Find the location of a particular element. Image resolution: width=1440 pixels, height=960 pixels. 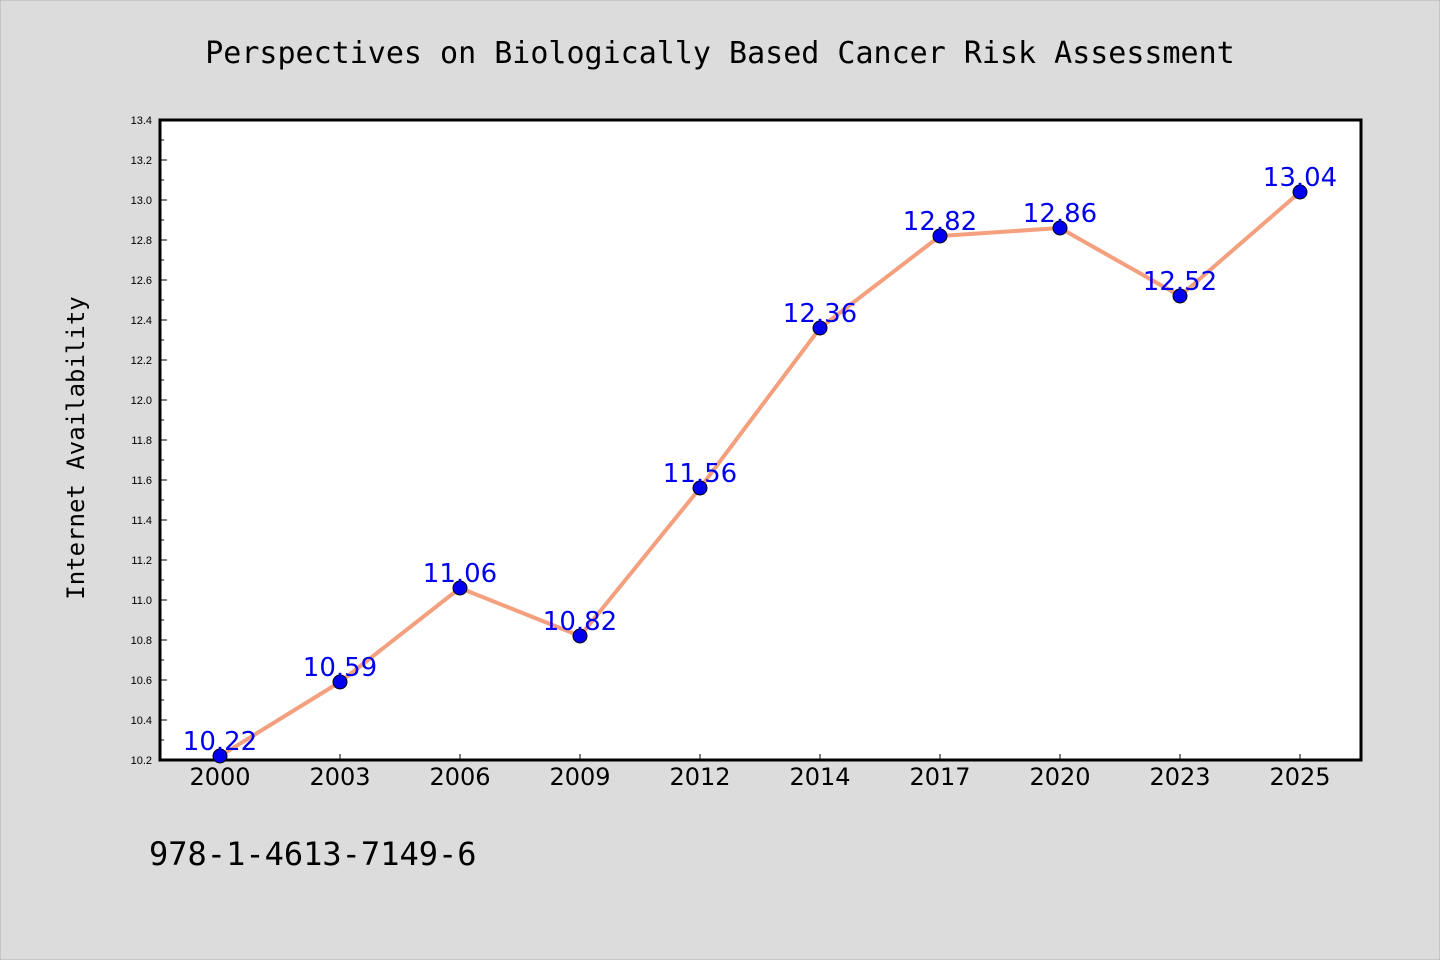

y-tick-label: 12.6 is located at coordinates (141, 281).